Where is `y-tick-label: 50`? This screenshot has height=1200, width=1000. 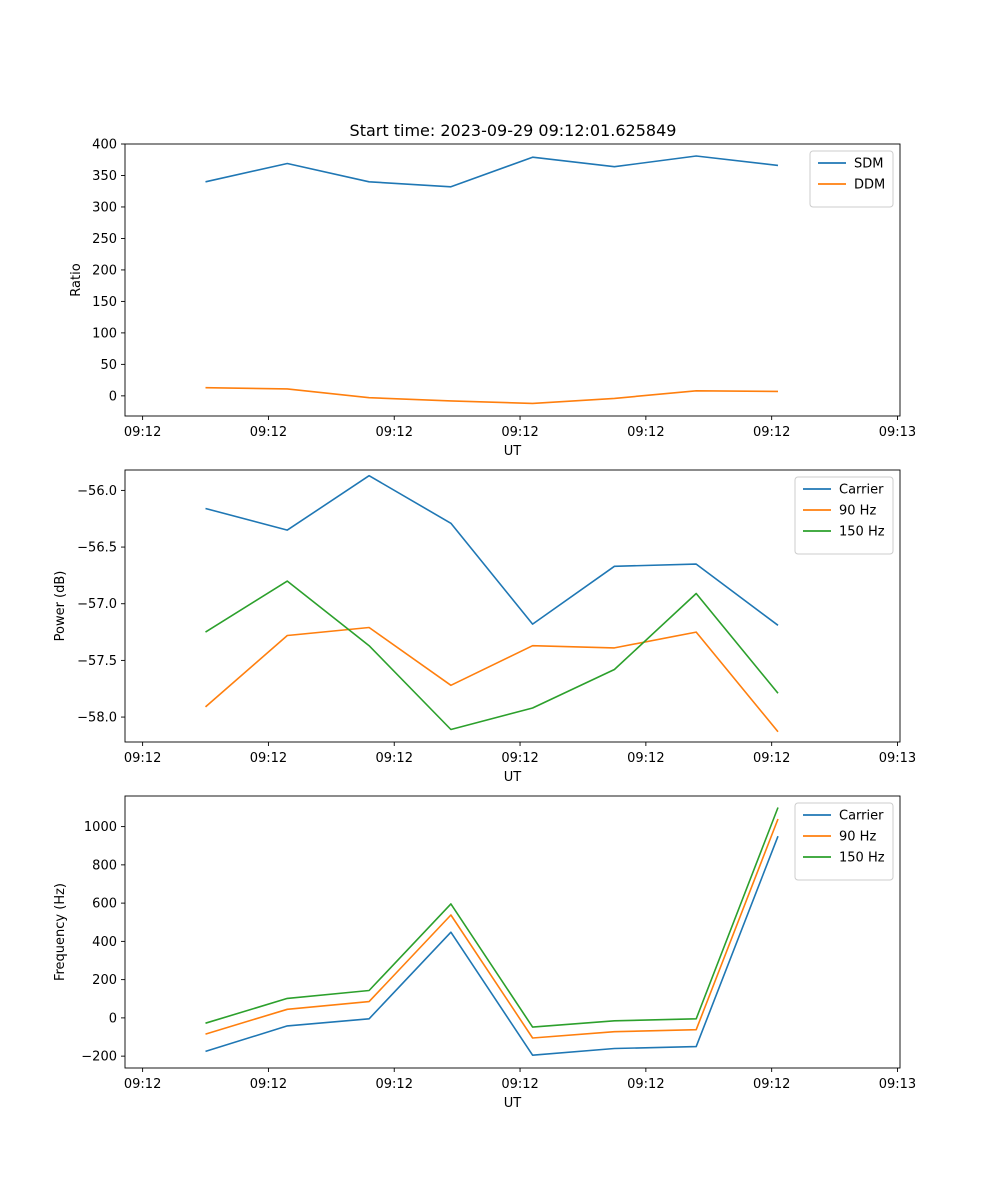 y-tick-label: 50 is located at coordinates (108, 365).